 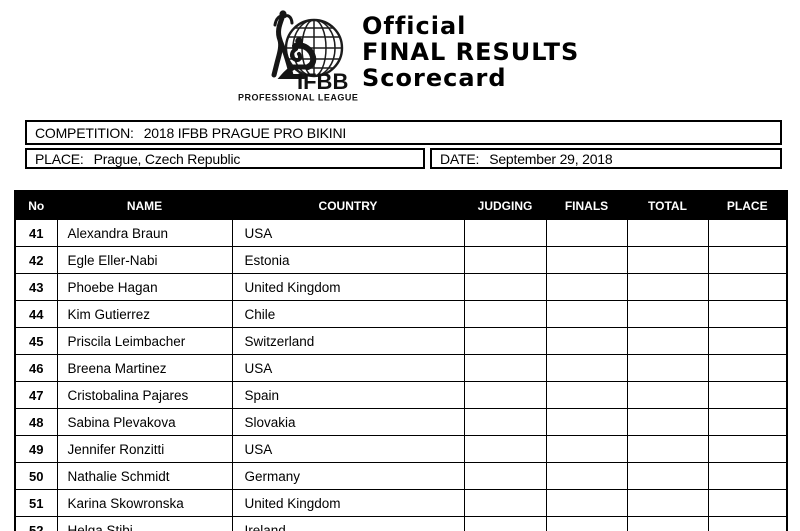 I want to click on document-title: Official FINAL RESULTS Scorecard, so click(x=470, y=52).